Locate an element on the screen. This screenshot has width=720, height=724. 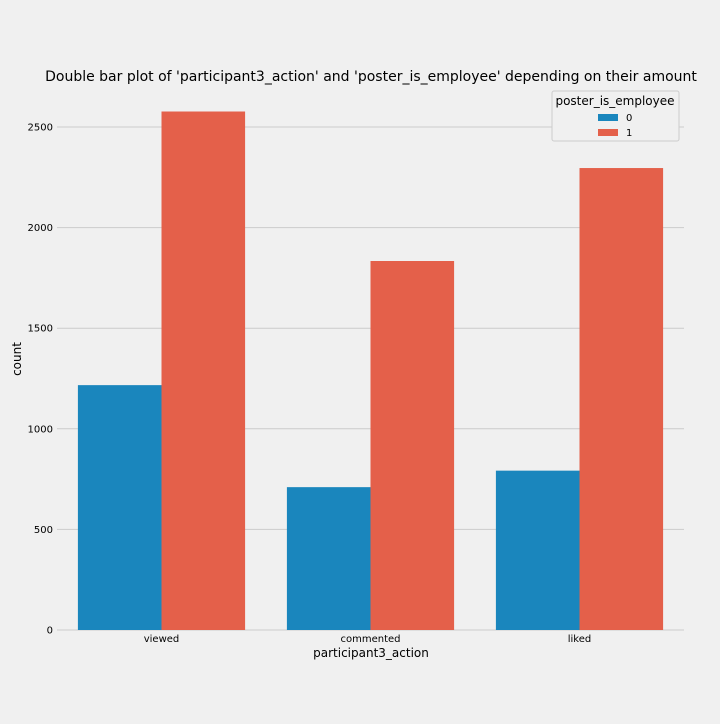
x-tick-label: liked is located at coordinates (580, 639).